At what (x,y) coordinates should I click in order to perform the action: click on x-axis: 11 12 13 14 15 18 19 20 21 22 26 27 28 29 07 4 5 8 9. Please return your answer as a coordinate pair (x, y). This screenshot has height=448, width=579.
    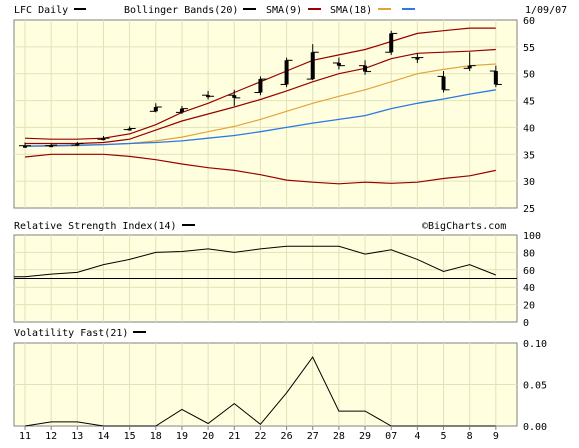
    Looking at the image, I should click on (259, 434).